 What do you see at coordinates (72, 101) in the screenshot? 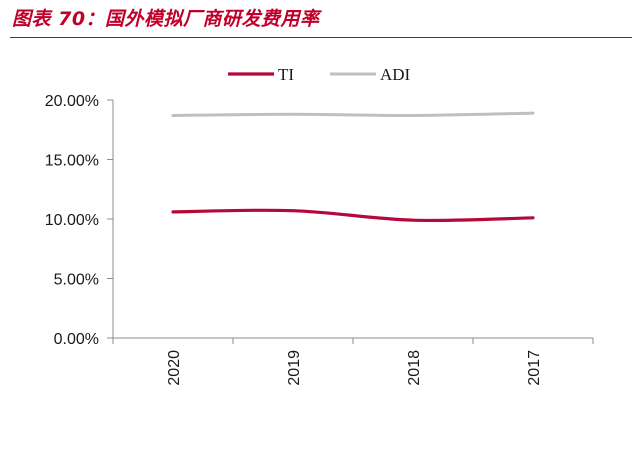
I see `y-tick-label: 20.00%` at bounding box center [72, 101].